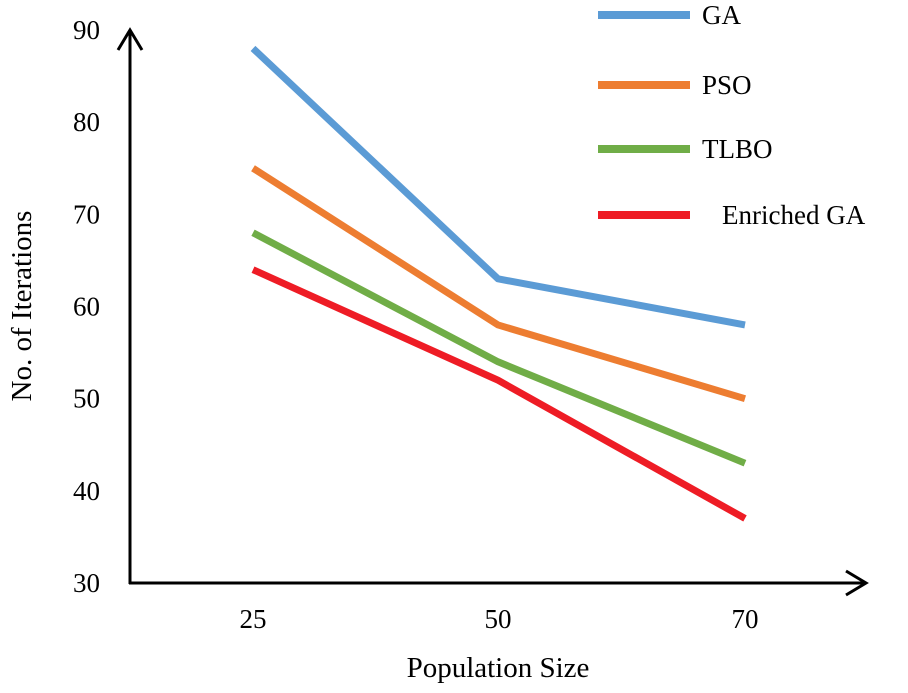  I want to click on x-tick-label: 50, so click(498, 619).